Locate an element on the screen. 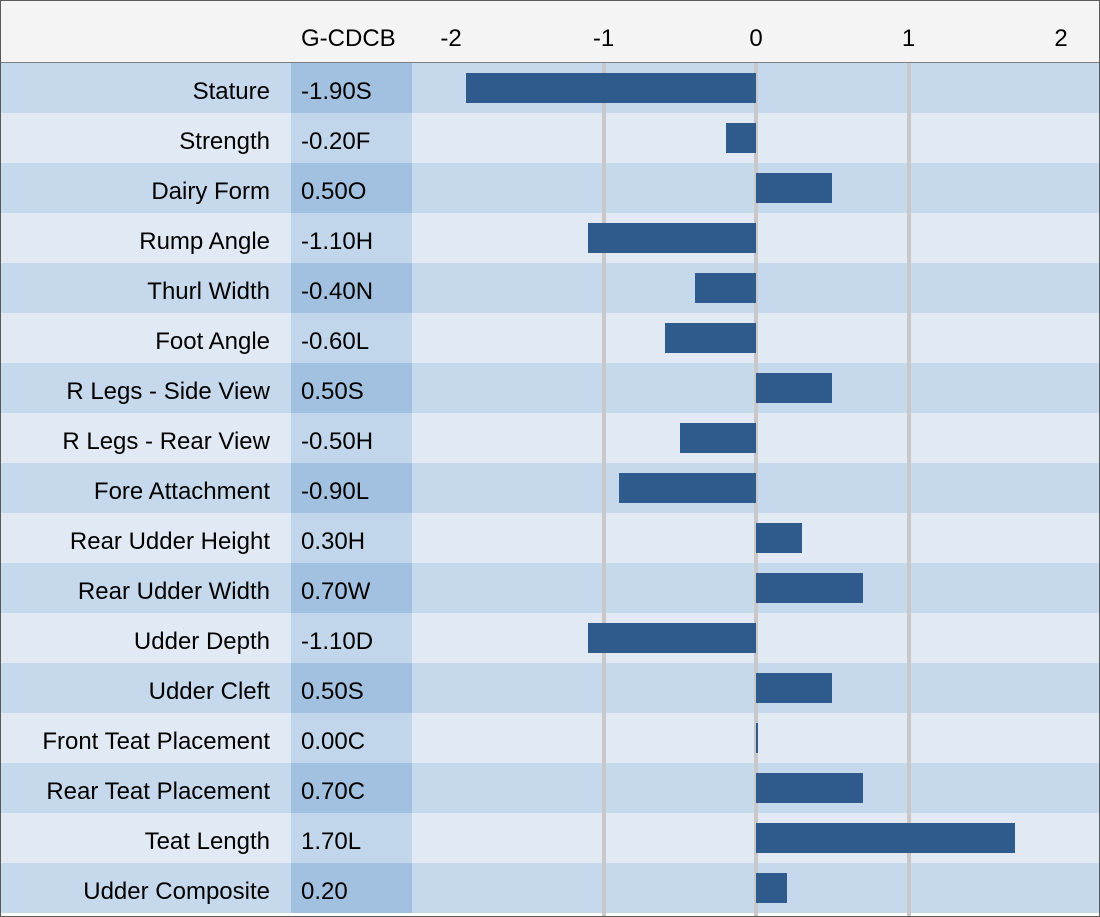  x-tick-label: -1 is located at coordinates (603, 38).